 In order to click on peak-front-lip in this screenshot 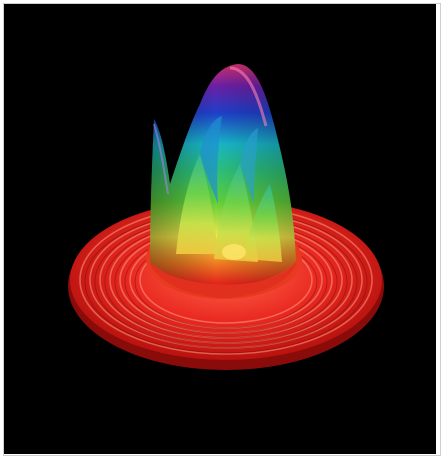, I will do `click(223, 280)`.